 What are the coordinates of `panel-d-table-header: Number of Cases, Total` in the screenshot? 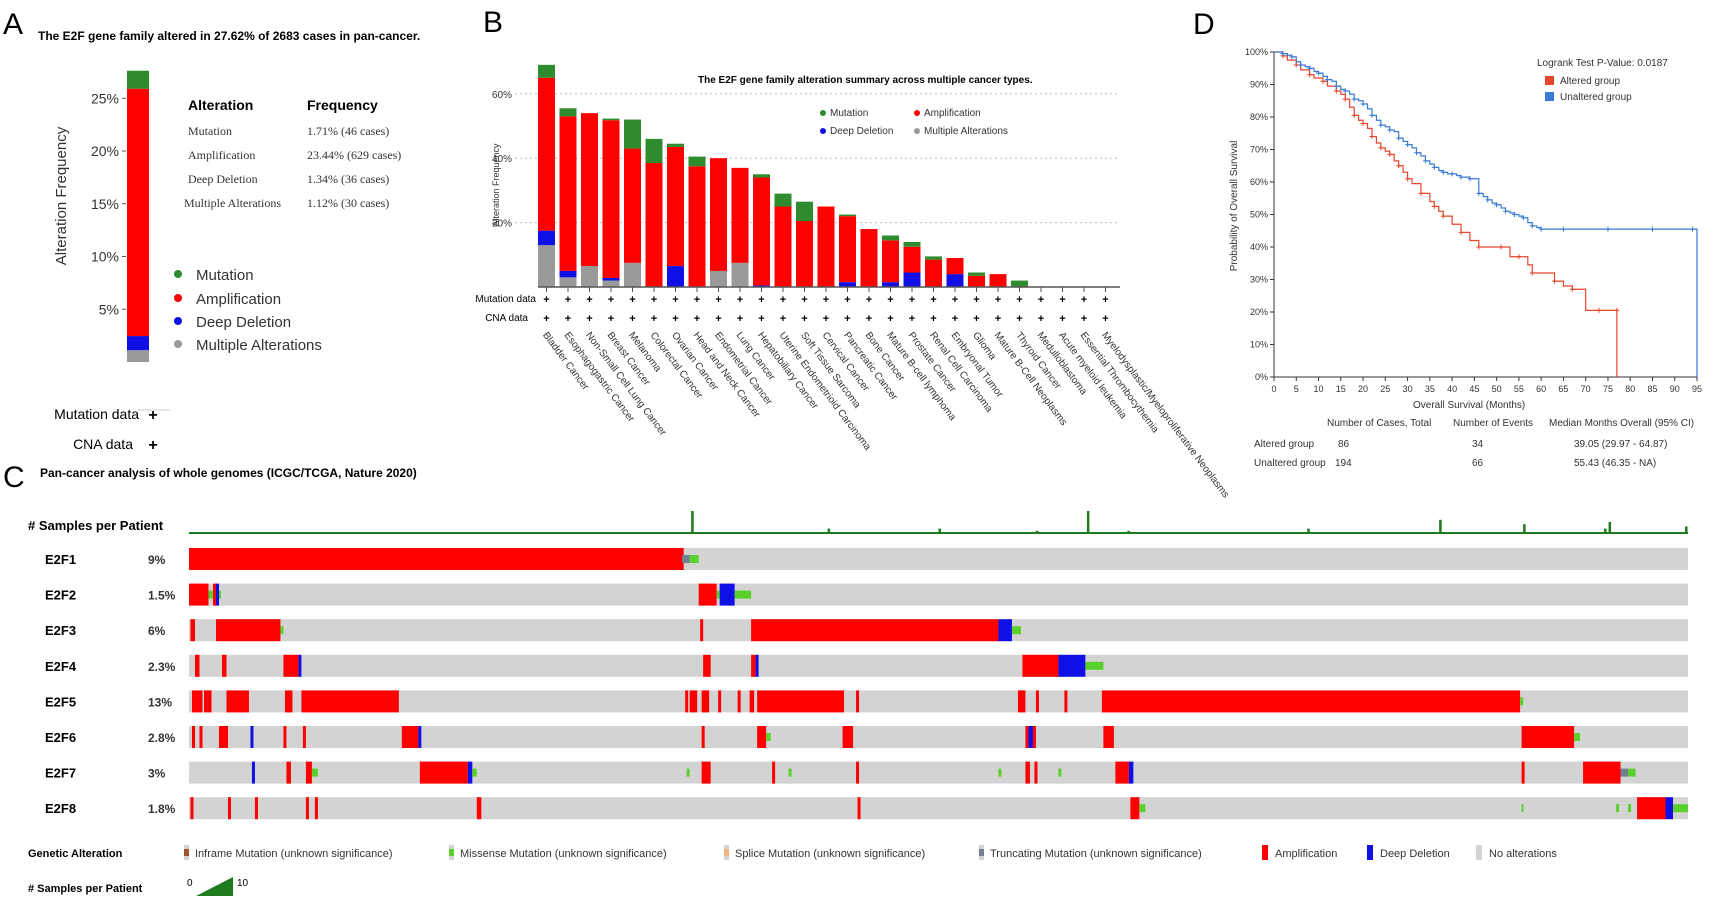 It's located at (1379, 423).